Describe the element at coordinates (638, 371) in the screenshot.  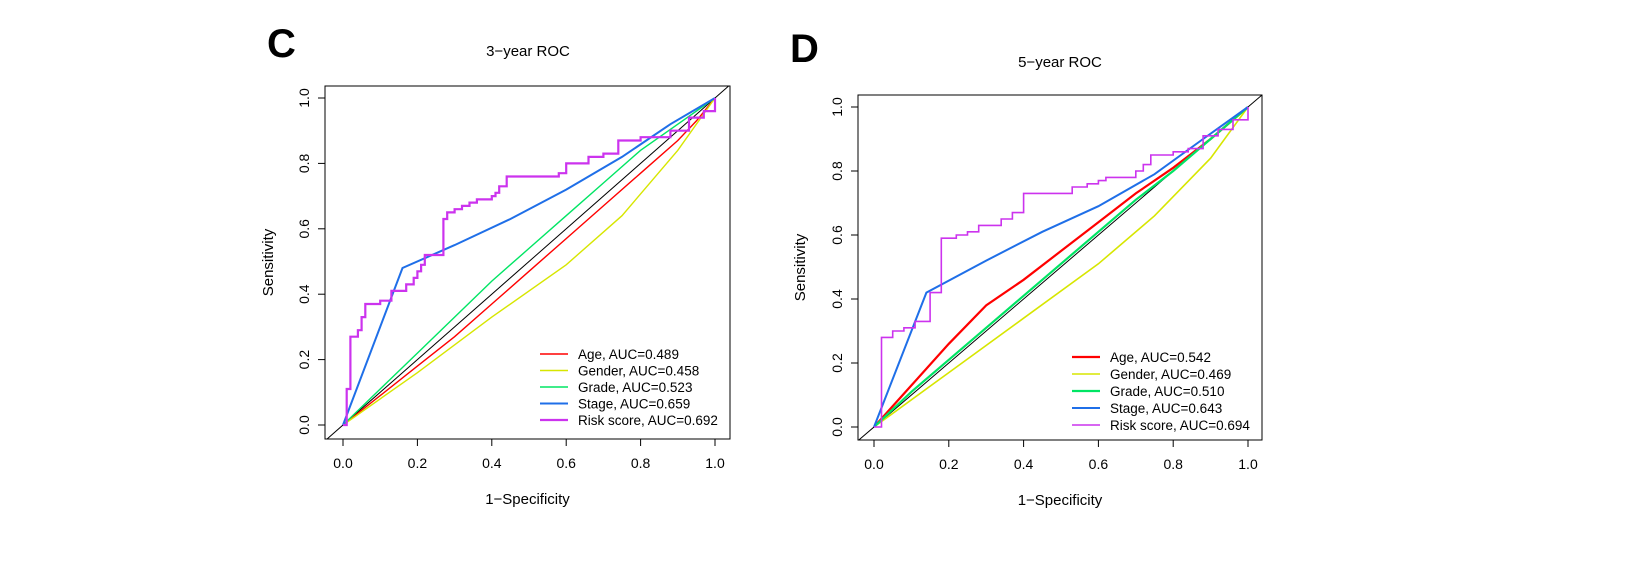
I see `legend-label-gender: Gender, AUC=0.458` at that location.